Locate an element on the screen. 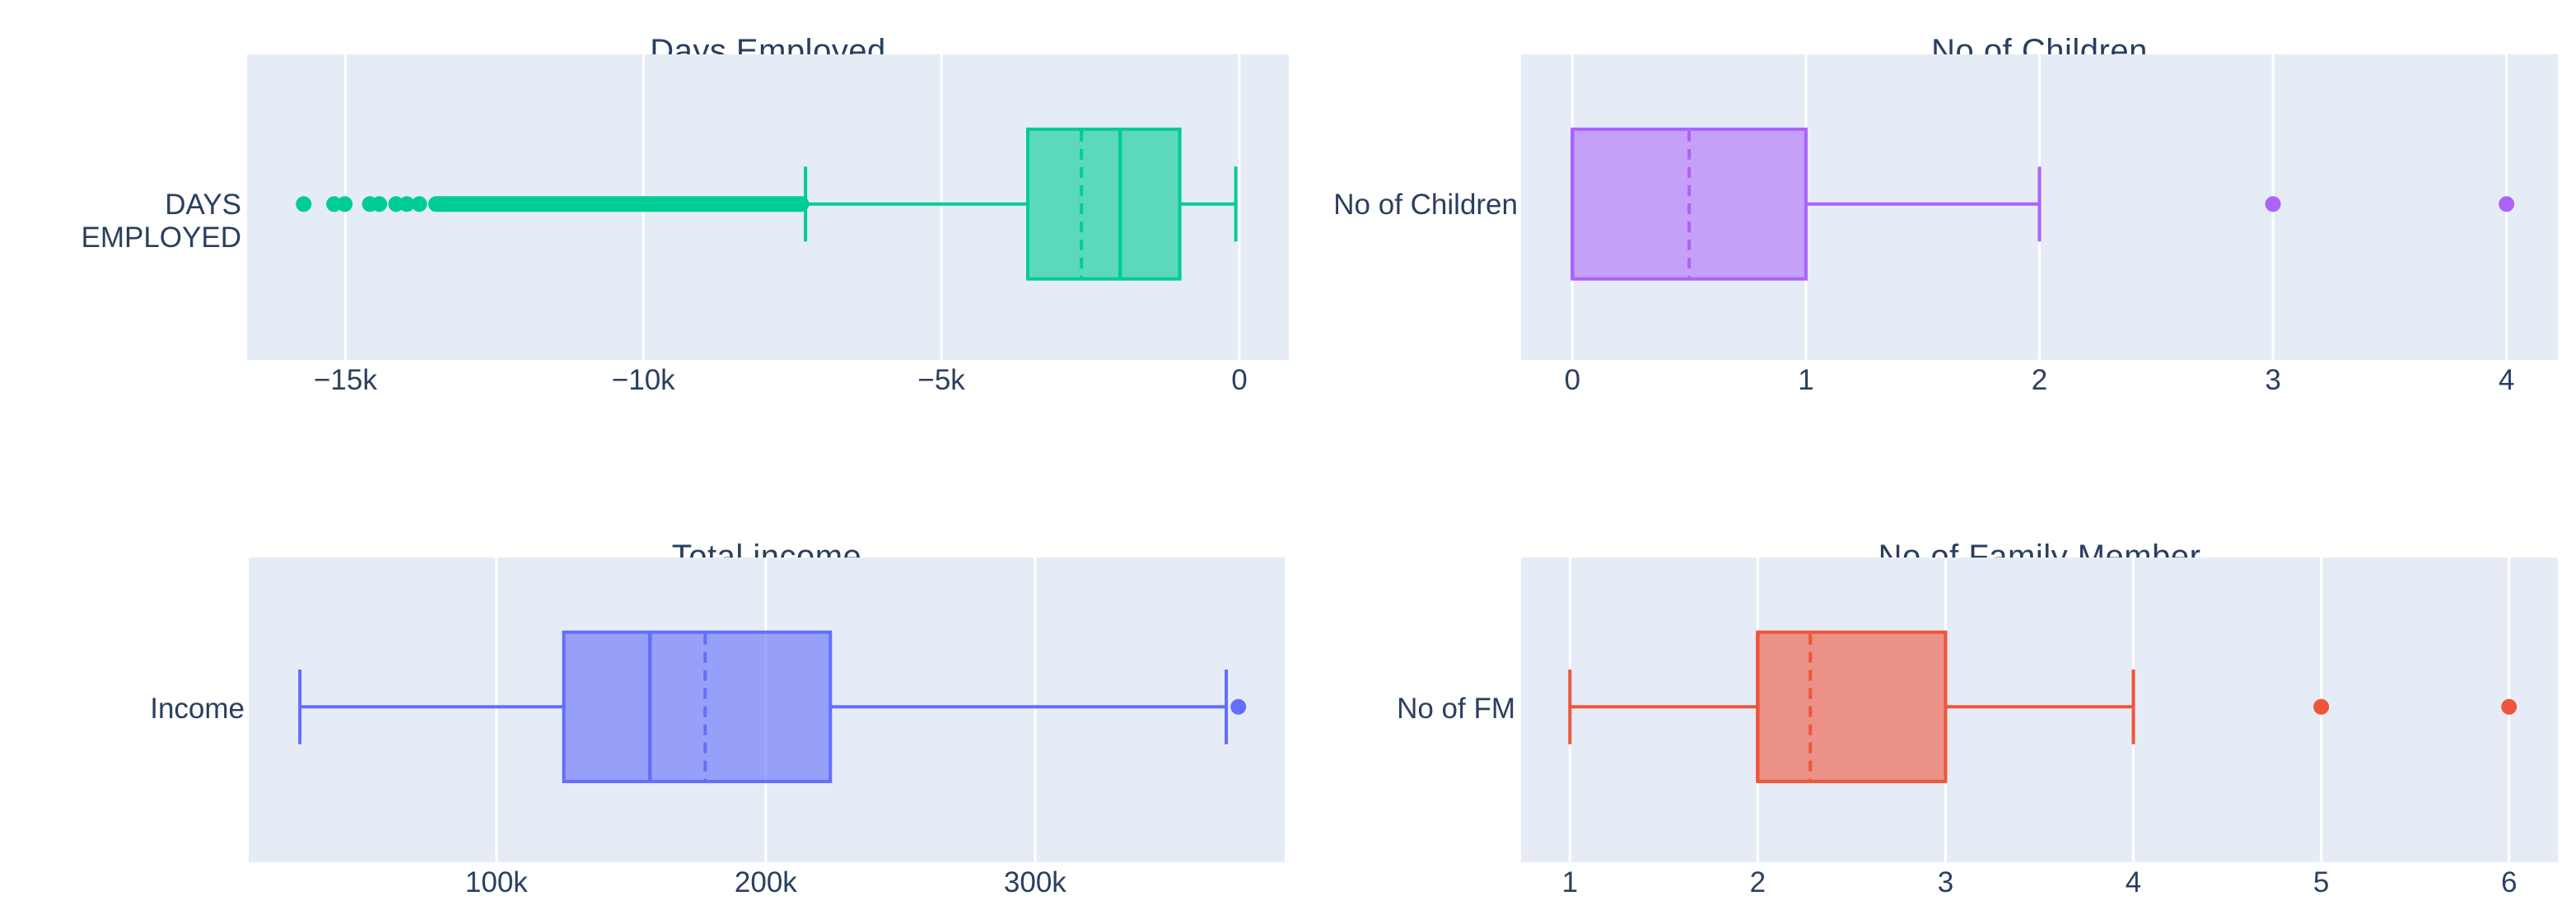 Image resolution: width=2576 pixels, height=910 pixels. x-tick-label: −10k is located at coordinates (643, 380).